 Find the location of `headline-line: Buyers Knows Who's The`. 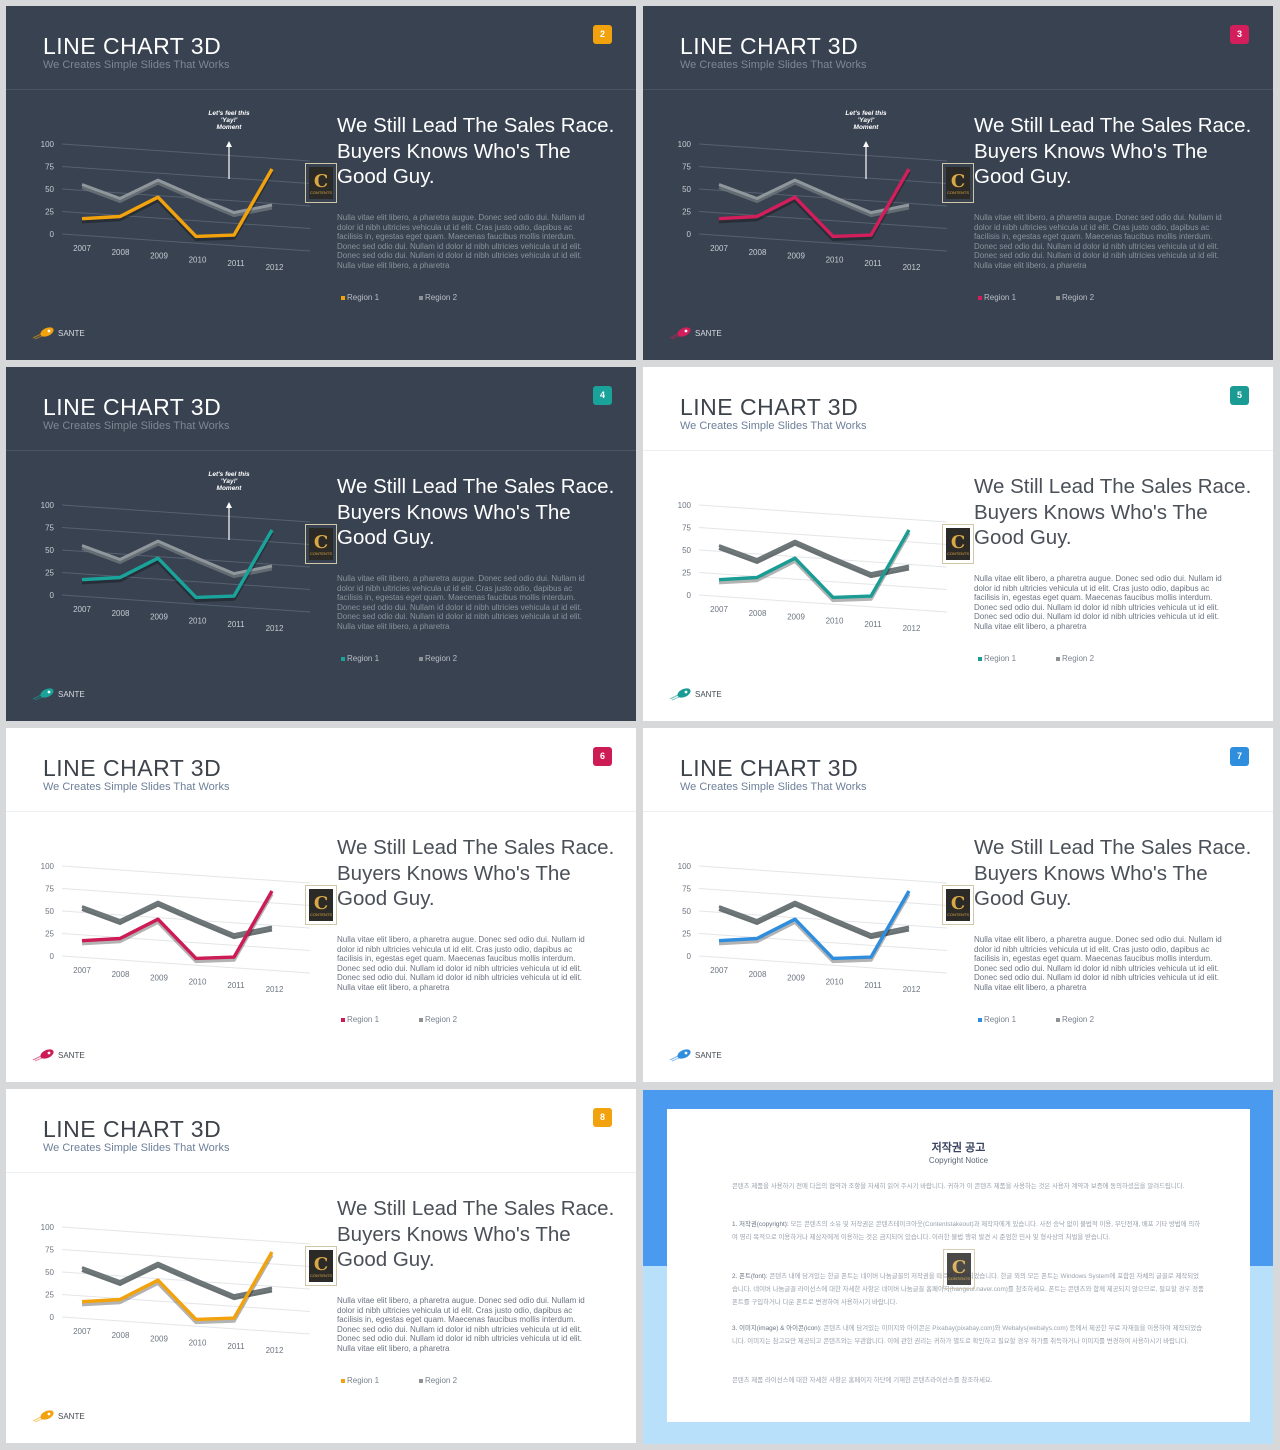

headline-line: Buyers Knows Who's The is located at coordinates (454, 873).